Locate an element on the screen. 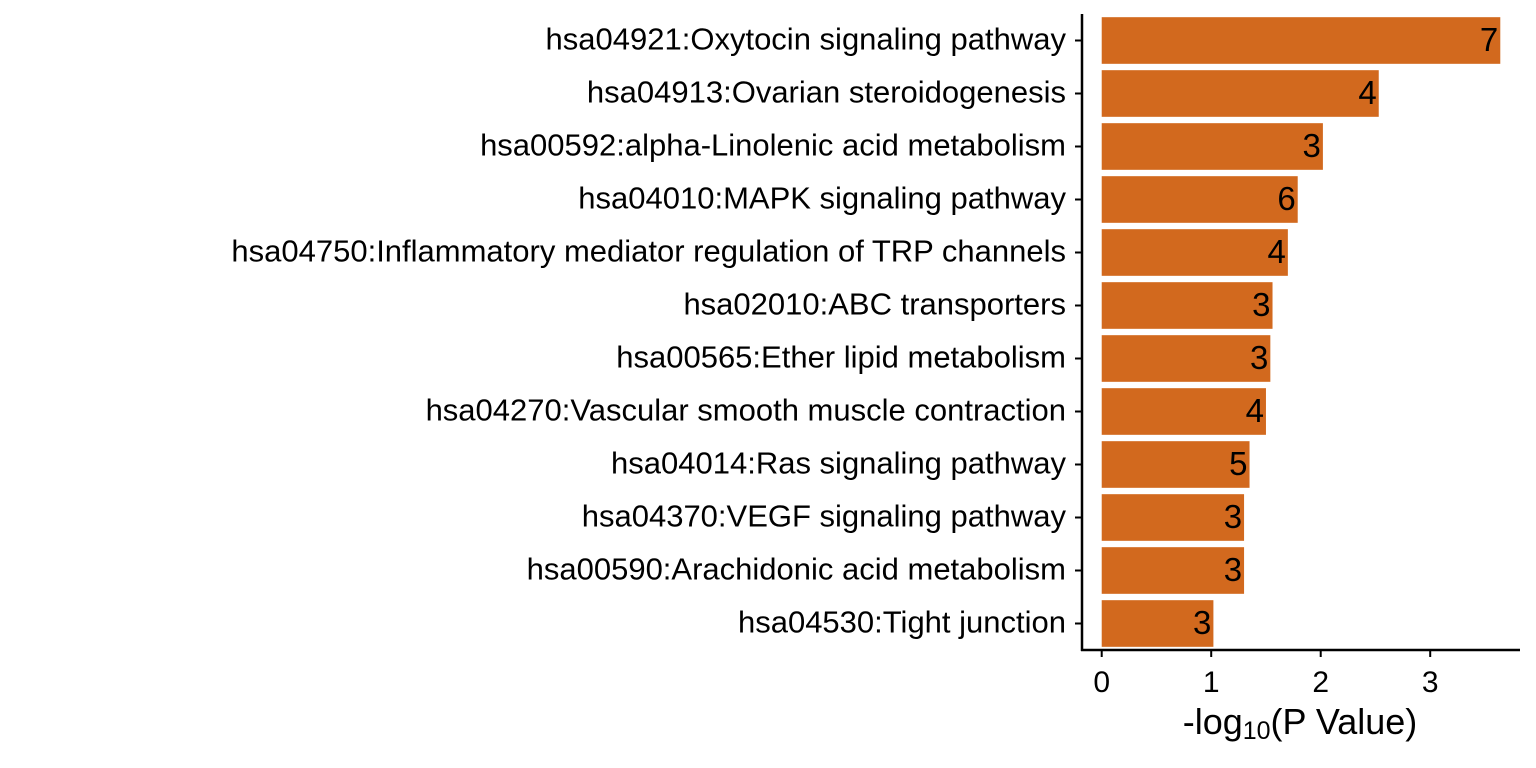 The width and height of the screenshot is (1536, 768). y-tick-label: hsa04010:MAPK signaling pathway is located at coordinates (822, 198).